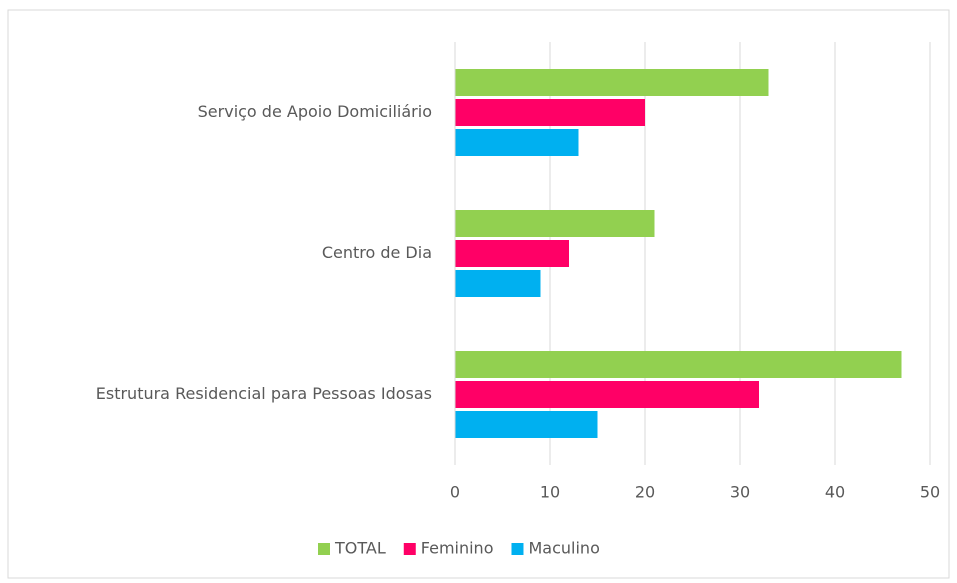 The height and width of the screenshot is (583, 957). Describe the element at coordinates (563, 548) in the screenshot. I see `legend-label: Maculino` at that location.